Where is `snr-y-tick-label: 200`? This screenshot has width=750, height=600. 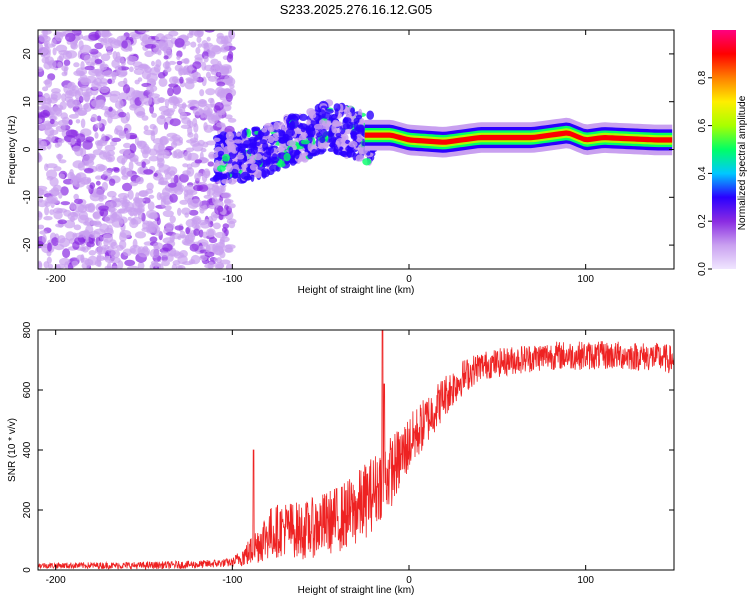 snr-y-tick-label: 200 is located at coordinates (27, 509).